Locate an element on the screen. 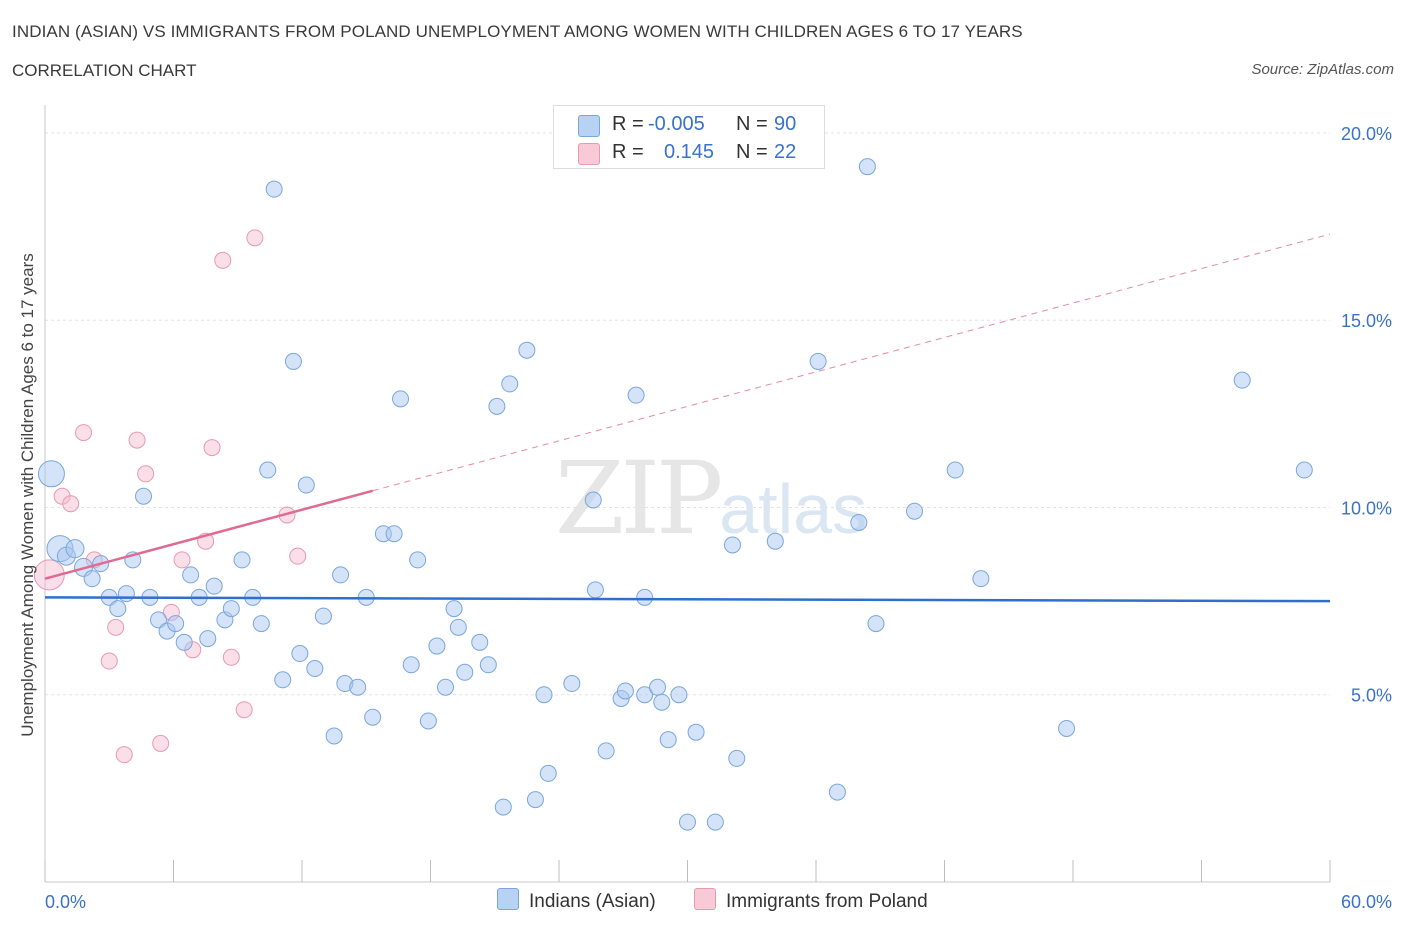 This screenshot has width=1406, height=930. trendline-poland is located at coordinates (208, 534).